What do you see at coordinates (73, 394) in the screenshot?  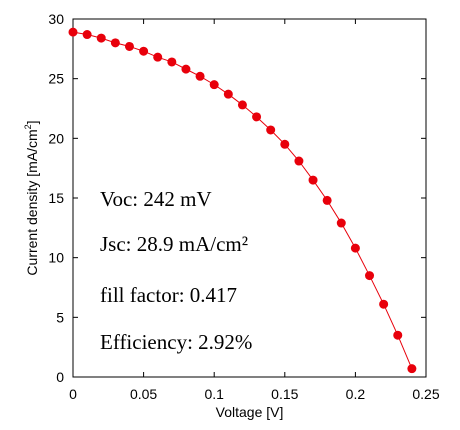 I see `x-tick-label-0: 0` at bounding box center [73, 394].